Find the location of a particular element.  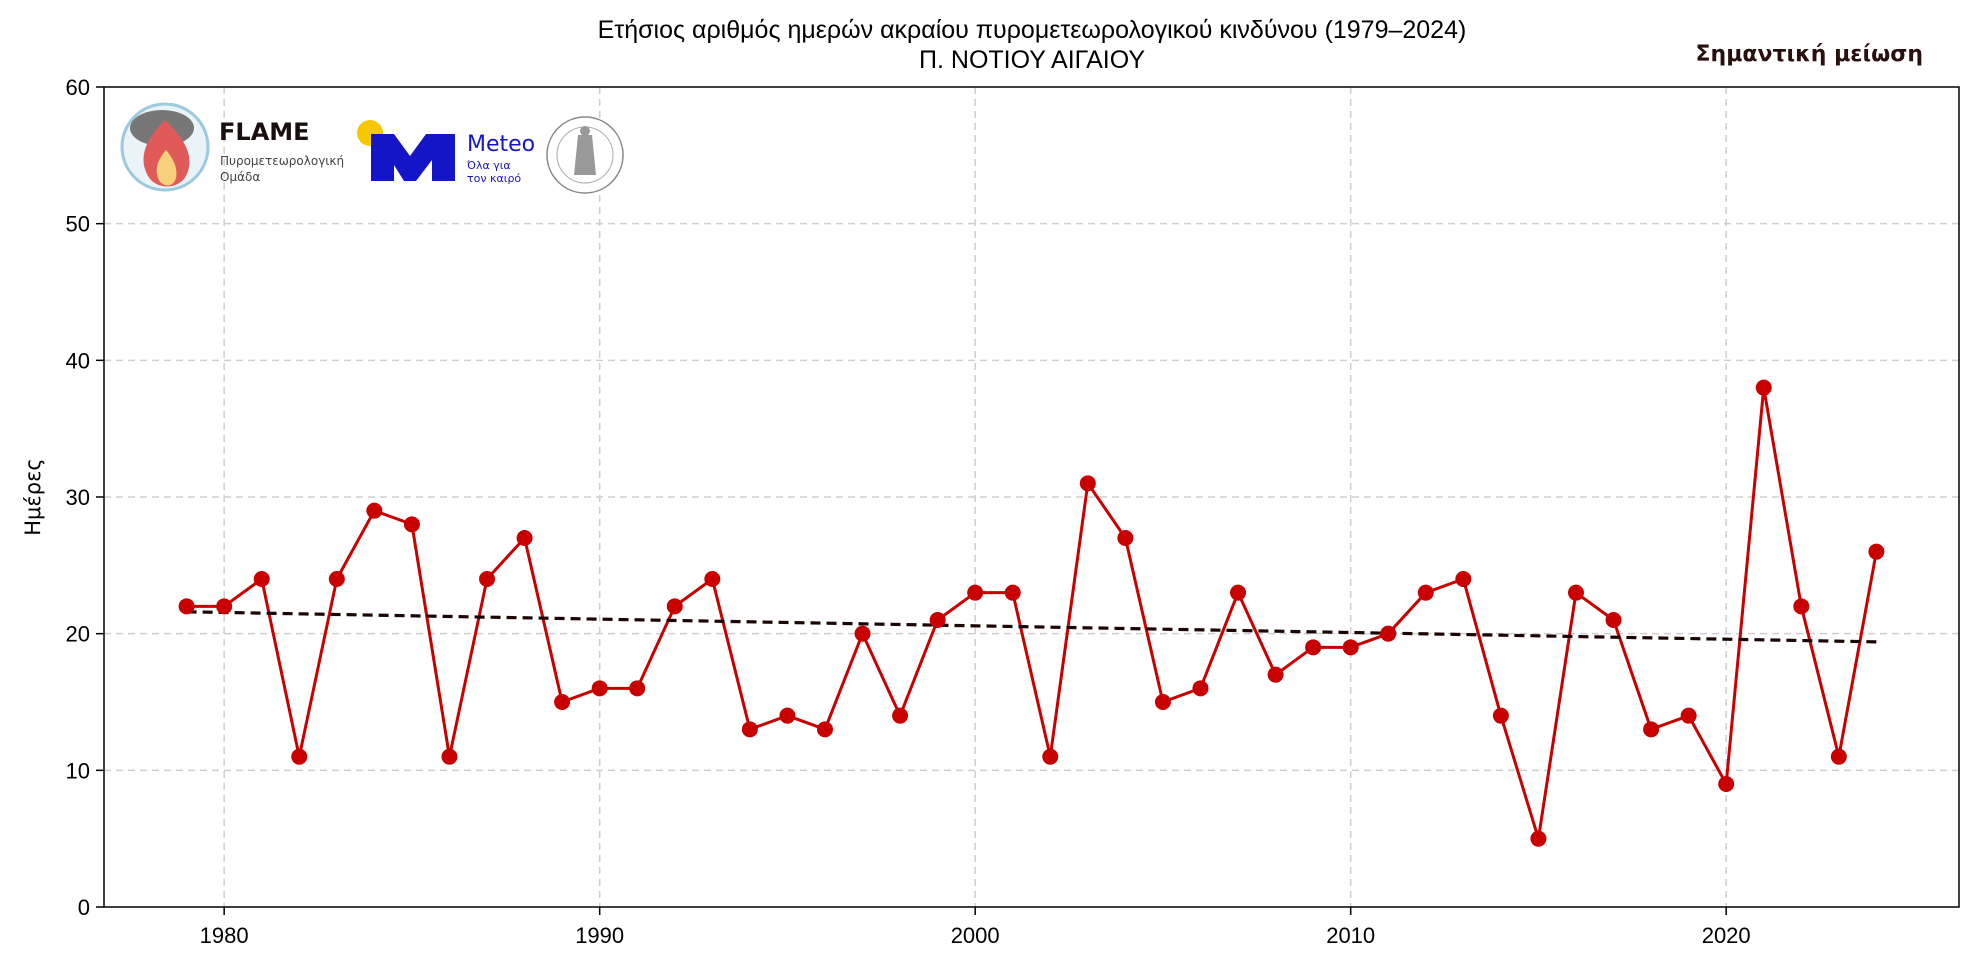

meteo-logo: Meteo Όλα για τον καιρό is located at coordinates (446, 152).